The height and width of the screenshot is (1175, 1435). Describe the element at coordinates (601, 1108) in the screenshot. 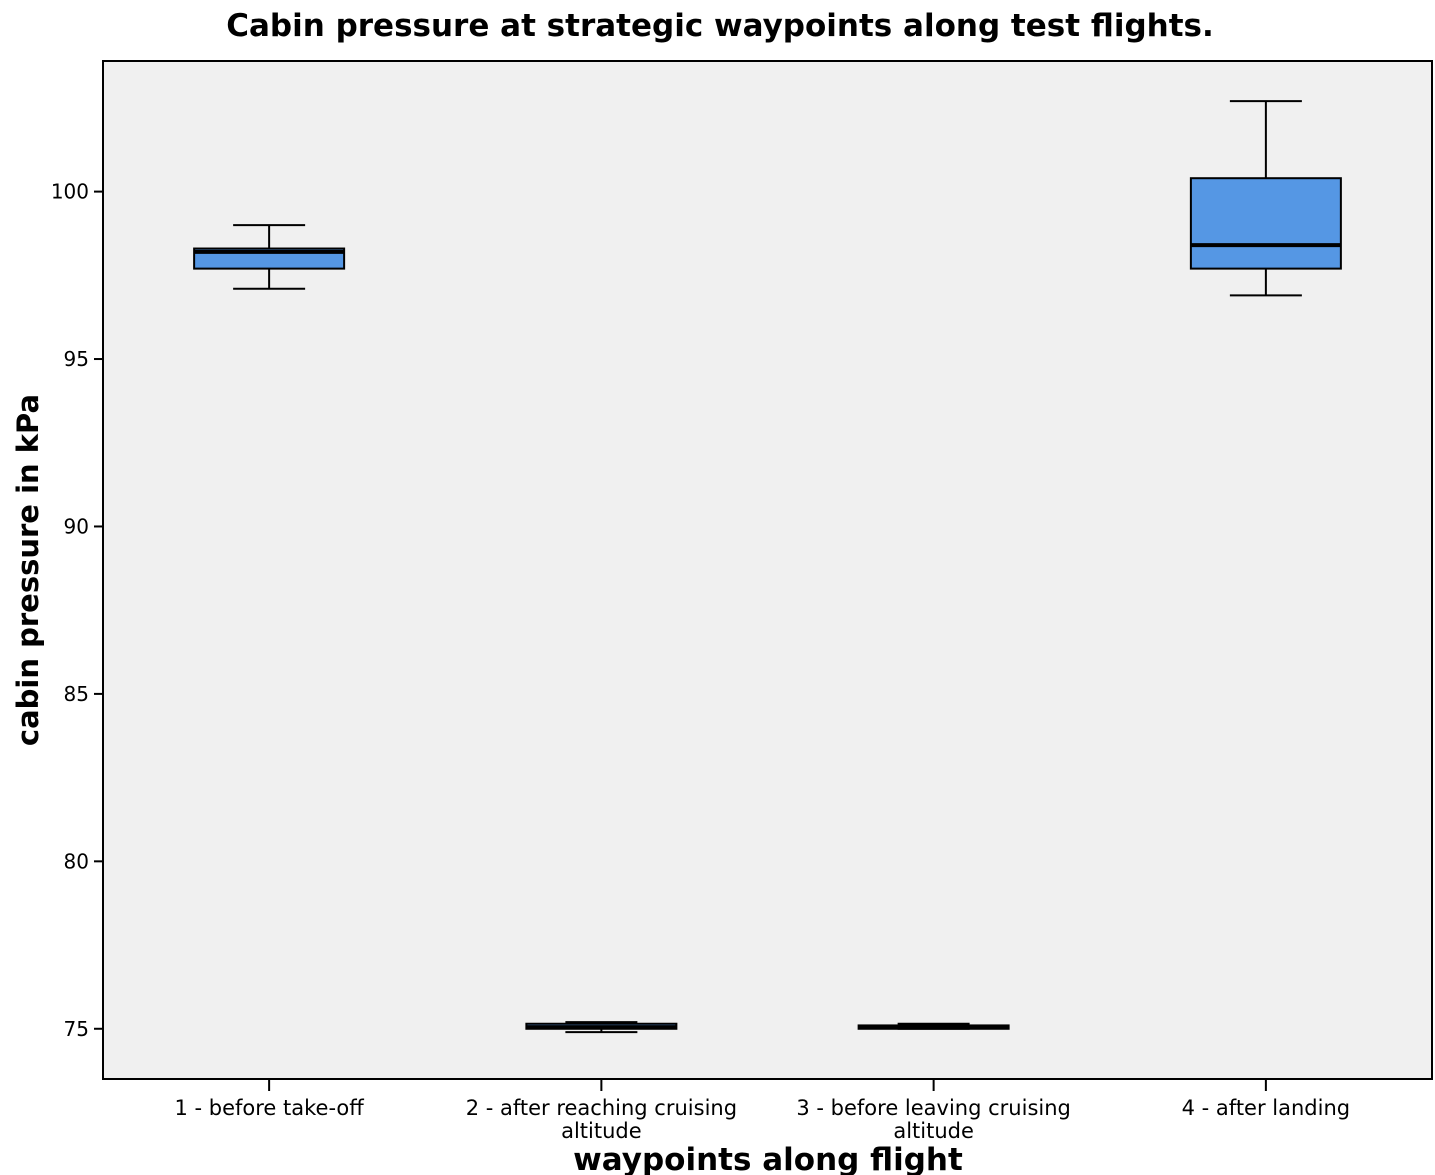

I see `x-category-label: 2 - after reaching cruising` at that location.